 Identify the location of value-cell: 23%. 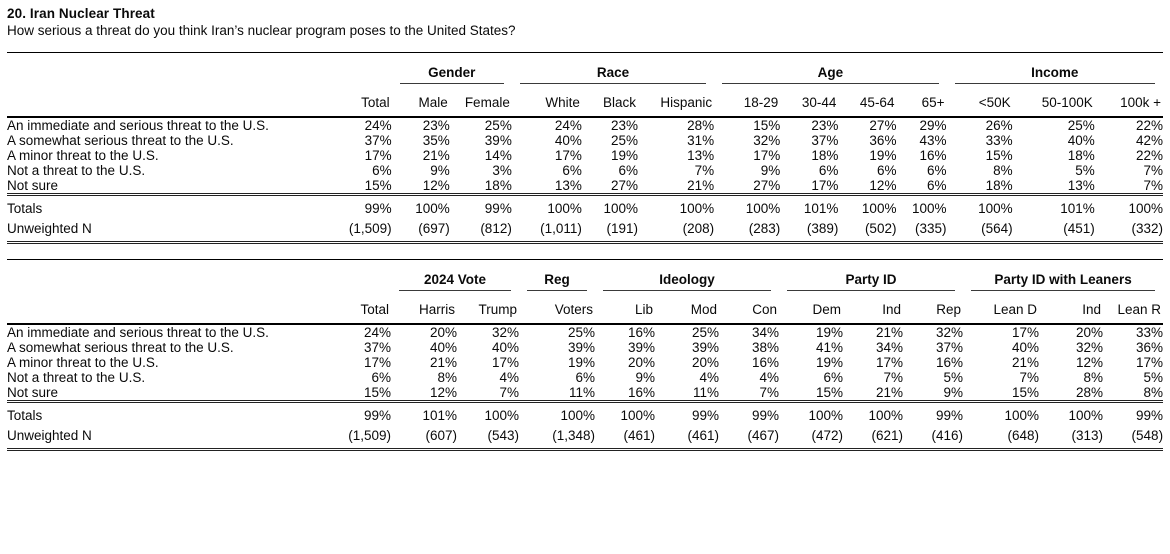
(825, 125).